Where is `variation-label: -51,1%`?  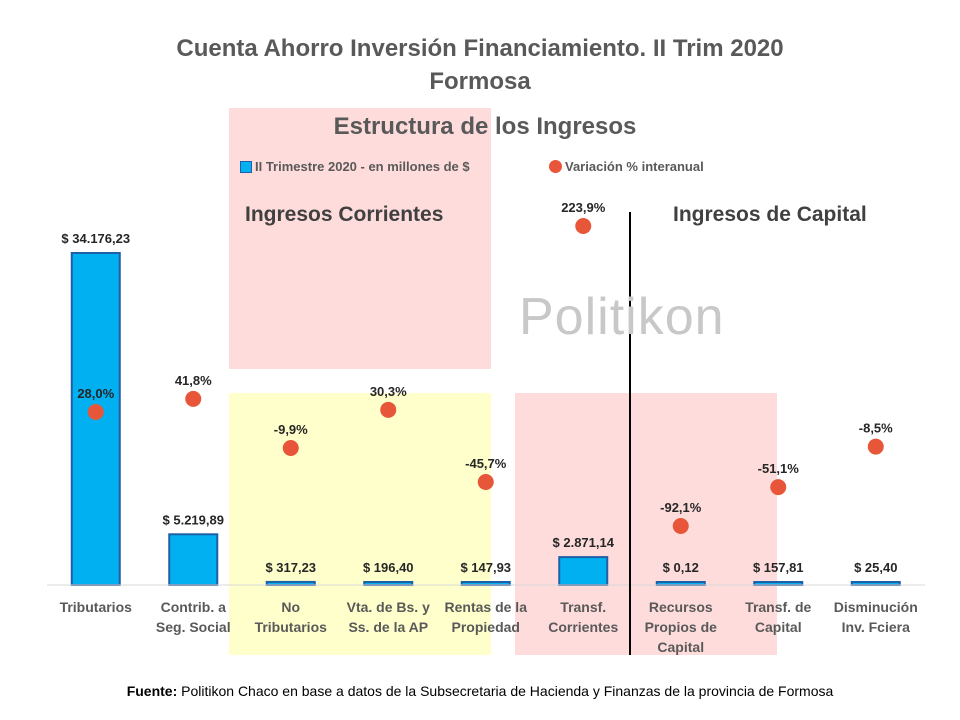 variation-label: -51,1% is located at coordinates (779, 468).